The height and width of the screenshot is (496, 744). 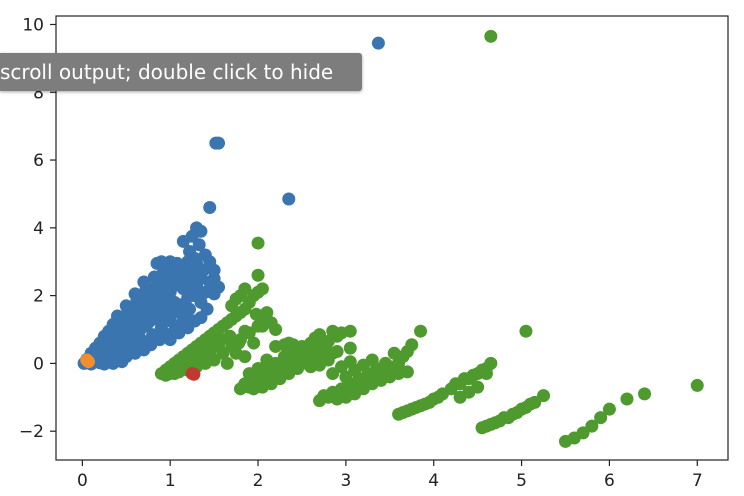 I want to click on y-axis: −2 0 2 4 6 8 10, so click(x=37, y=228).